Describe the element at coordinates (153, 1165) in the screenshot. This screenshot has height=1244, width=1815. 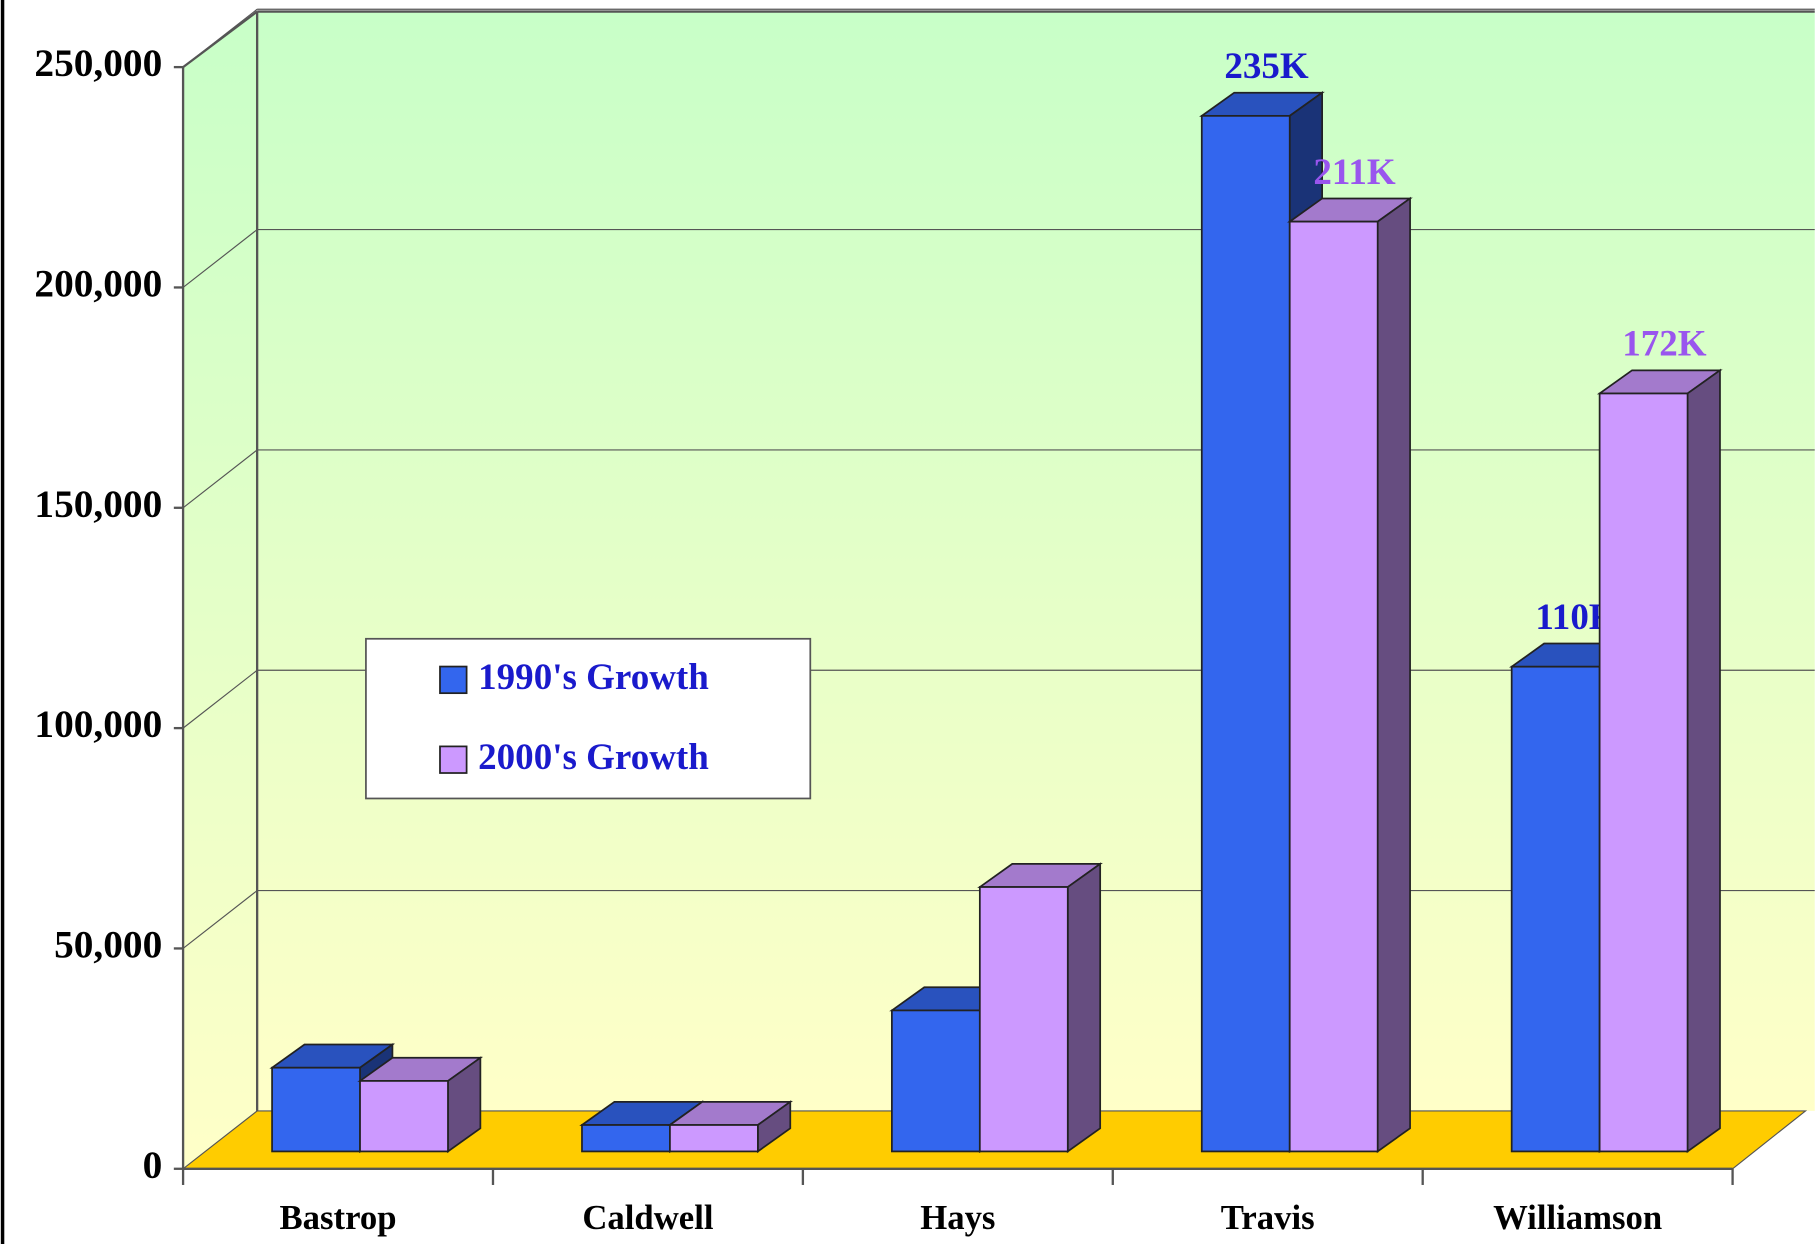
I see `y-tick-label: 0` at that location.